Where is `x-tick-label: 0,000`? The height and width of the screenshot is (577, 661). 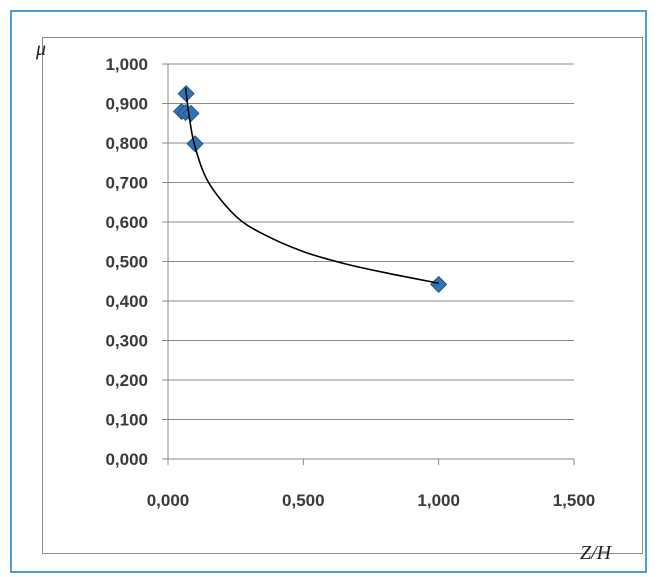
x-tick-label: 0,000 is located at coordinates (168, 500).